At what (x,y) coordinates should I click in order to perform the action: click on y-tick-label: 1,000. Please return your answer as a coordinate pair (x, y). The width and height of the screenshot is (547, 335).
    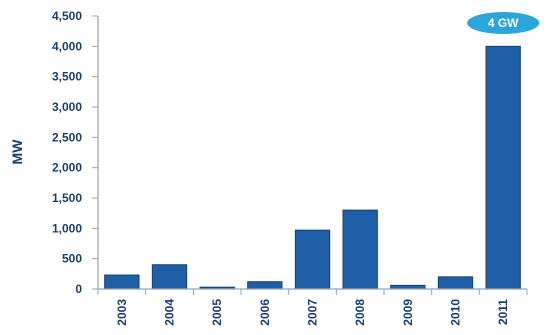
    Looking at the image, I should click on (67, 228).